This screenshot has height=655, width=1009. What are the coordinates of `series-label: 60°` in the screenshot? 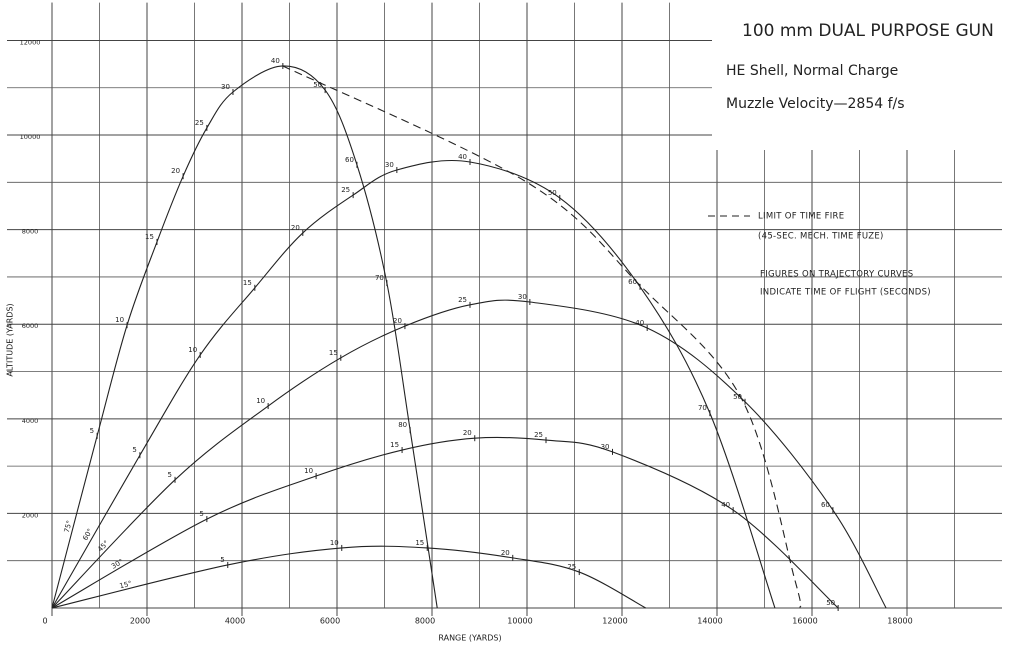 It's located at (87, 534).